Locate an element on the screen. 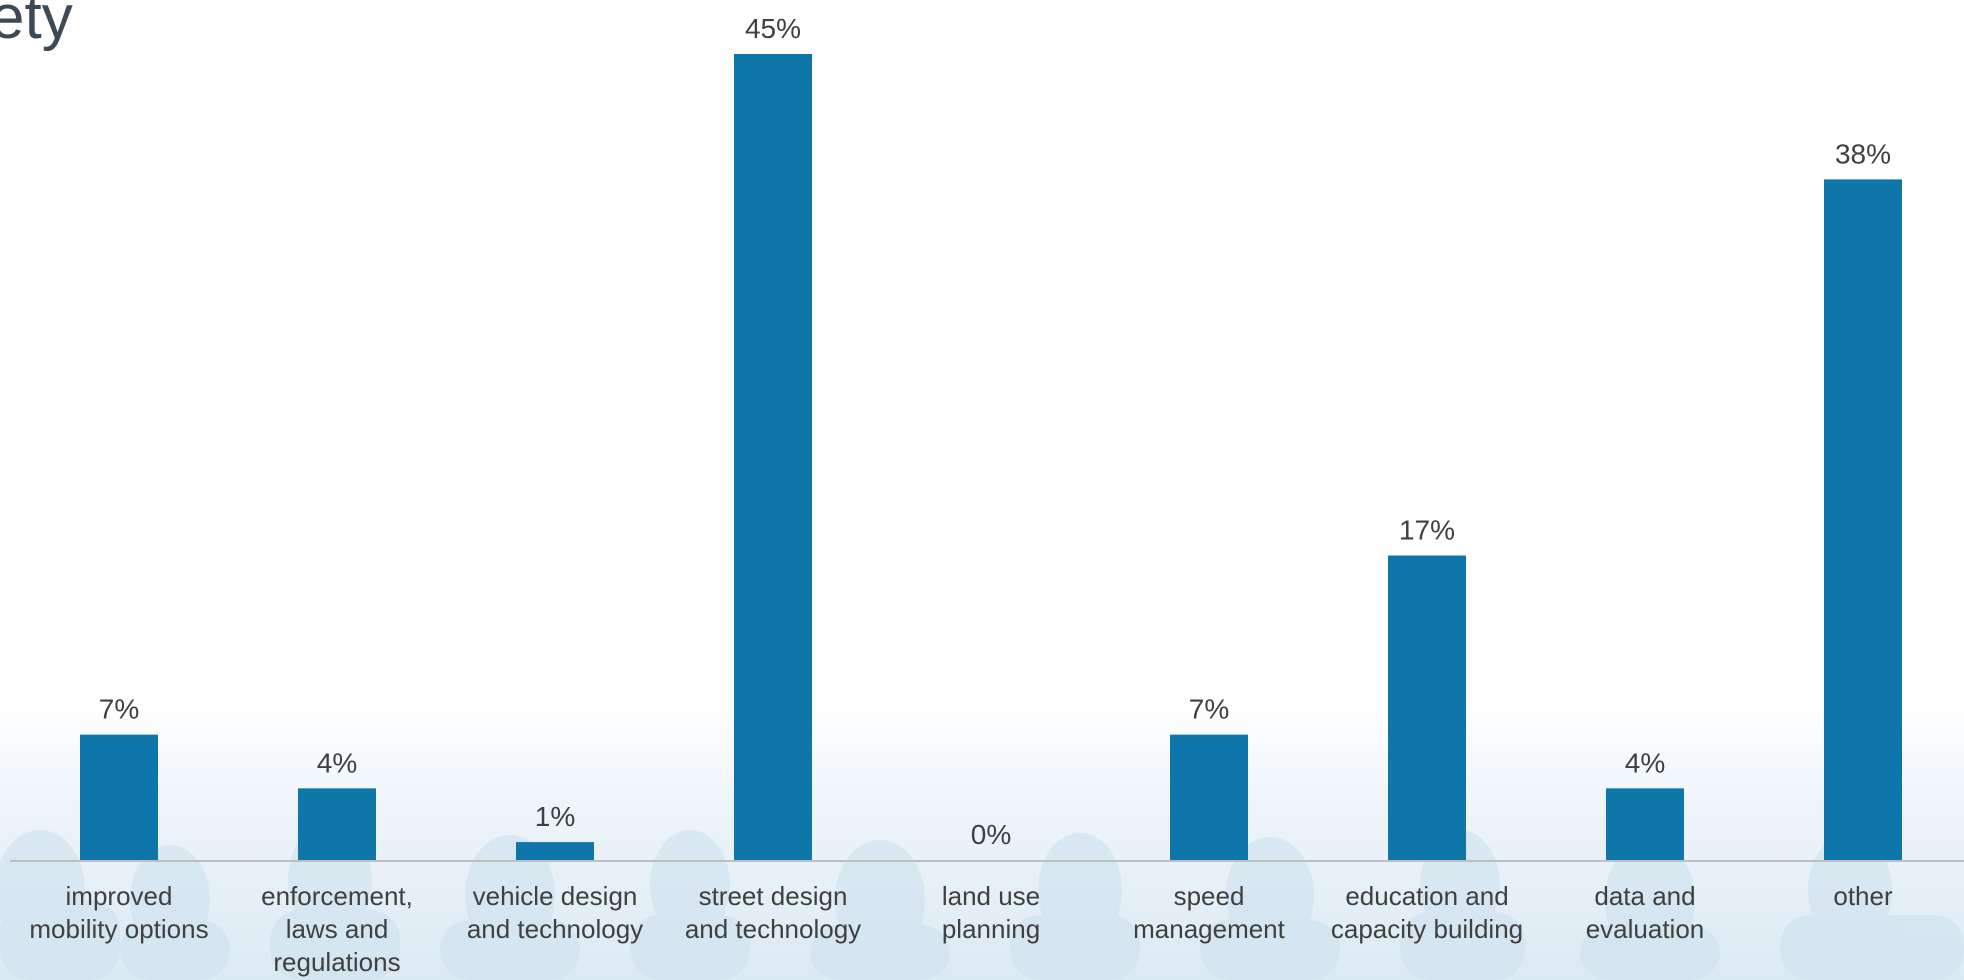  value-label-4: 0% is located at coordinates (991, 834).